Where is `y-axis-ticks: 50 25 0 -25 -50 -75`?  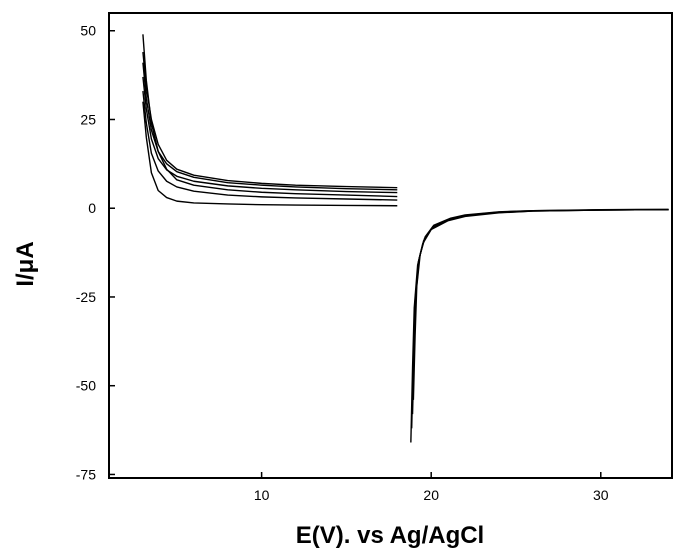 y-axis-ticks: 50 25 0 -25 -50 -75 is located at coordinates (95, 252).